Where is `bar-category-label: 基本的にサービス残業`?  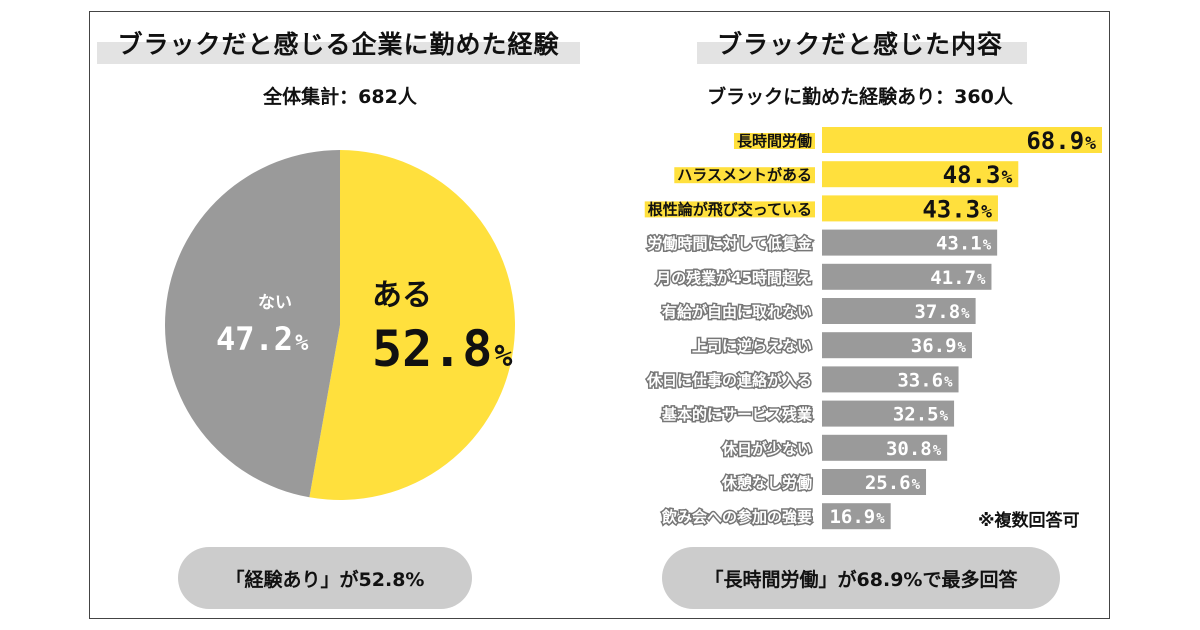 bar-category-label: 基本的にサービス残業 is located at coordinates (737, 415).